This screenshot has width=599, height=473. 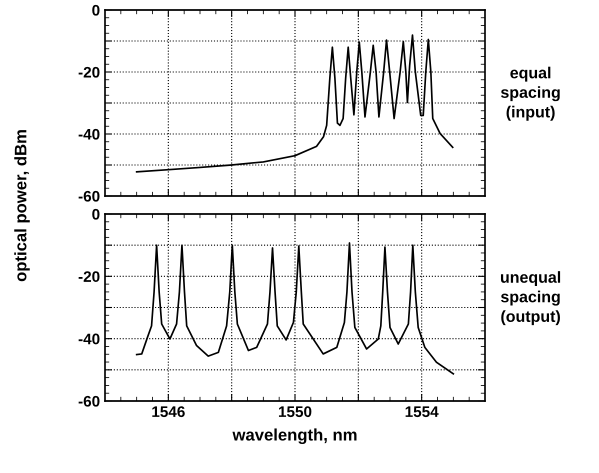 What do you see at coordinates (168, 412) in the screenshot?
I see `x-tick-label: 1546` at bounding box center [168, 412].